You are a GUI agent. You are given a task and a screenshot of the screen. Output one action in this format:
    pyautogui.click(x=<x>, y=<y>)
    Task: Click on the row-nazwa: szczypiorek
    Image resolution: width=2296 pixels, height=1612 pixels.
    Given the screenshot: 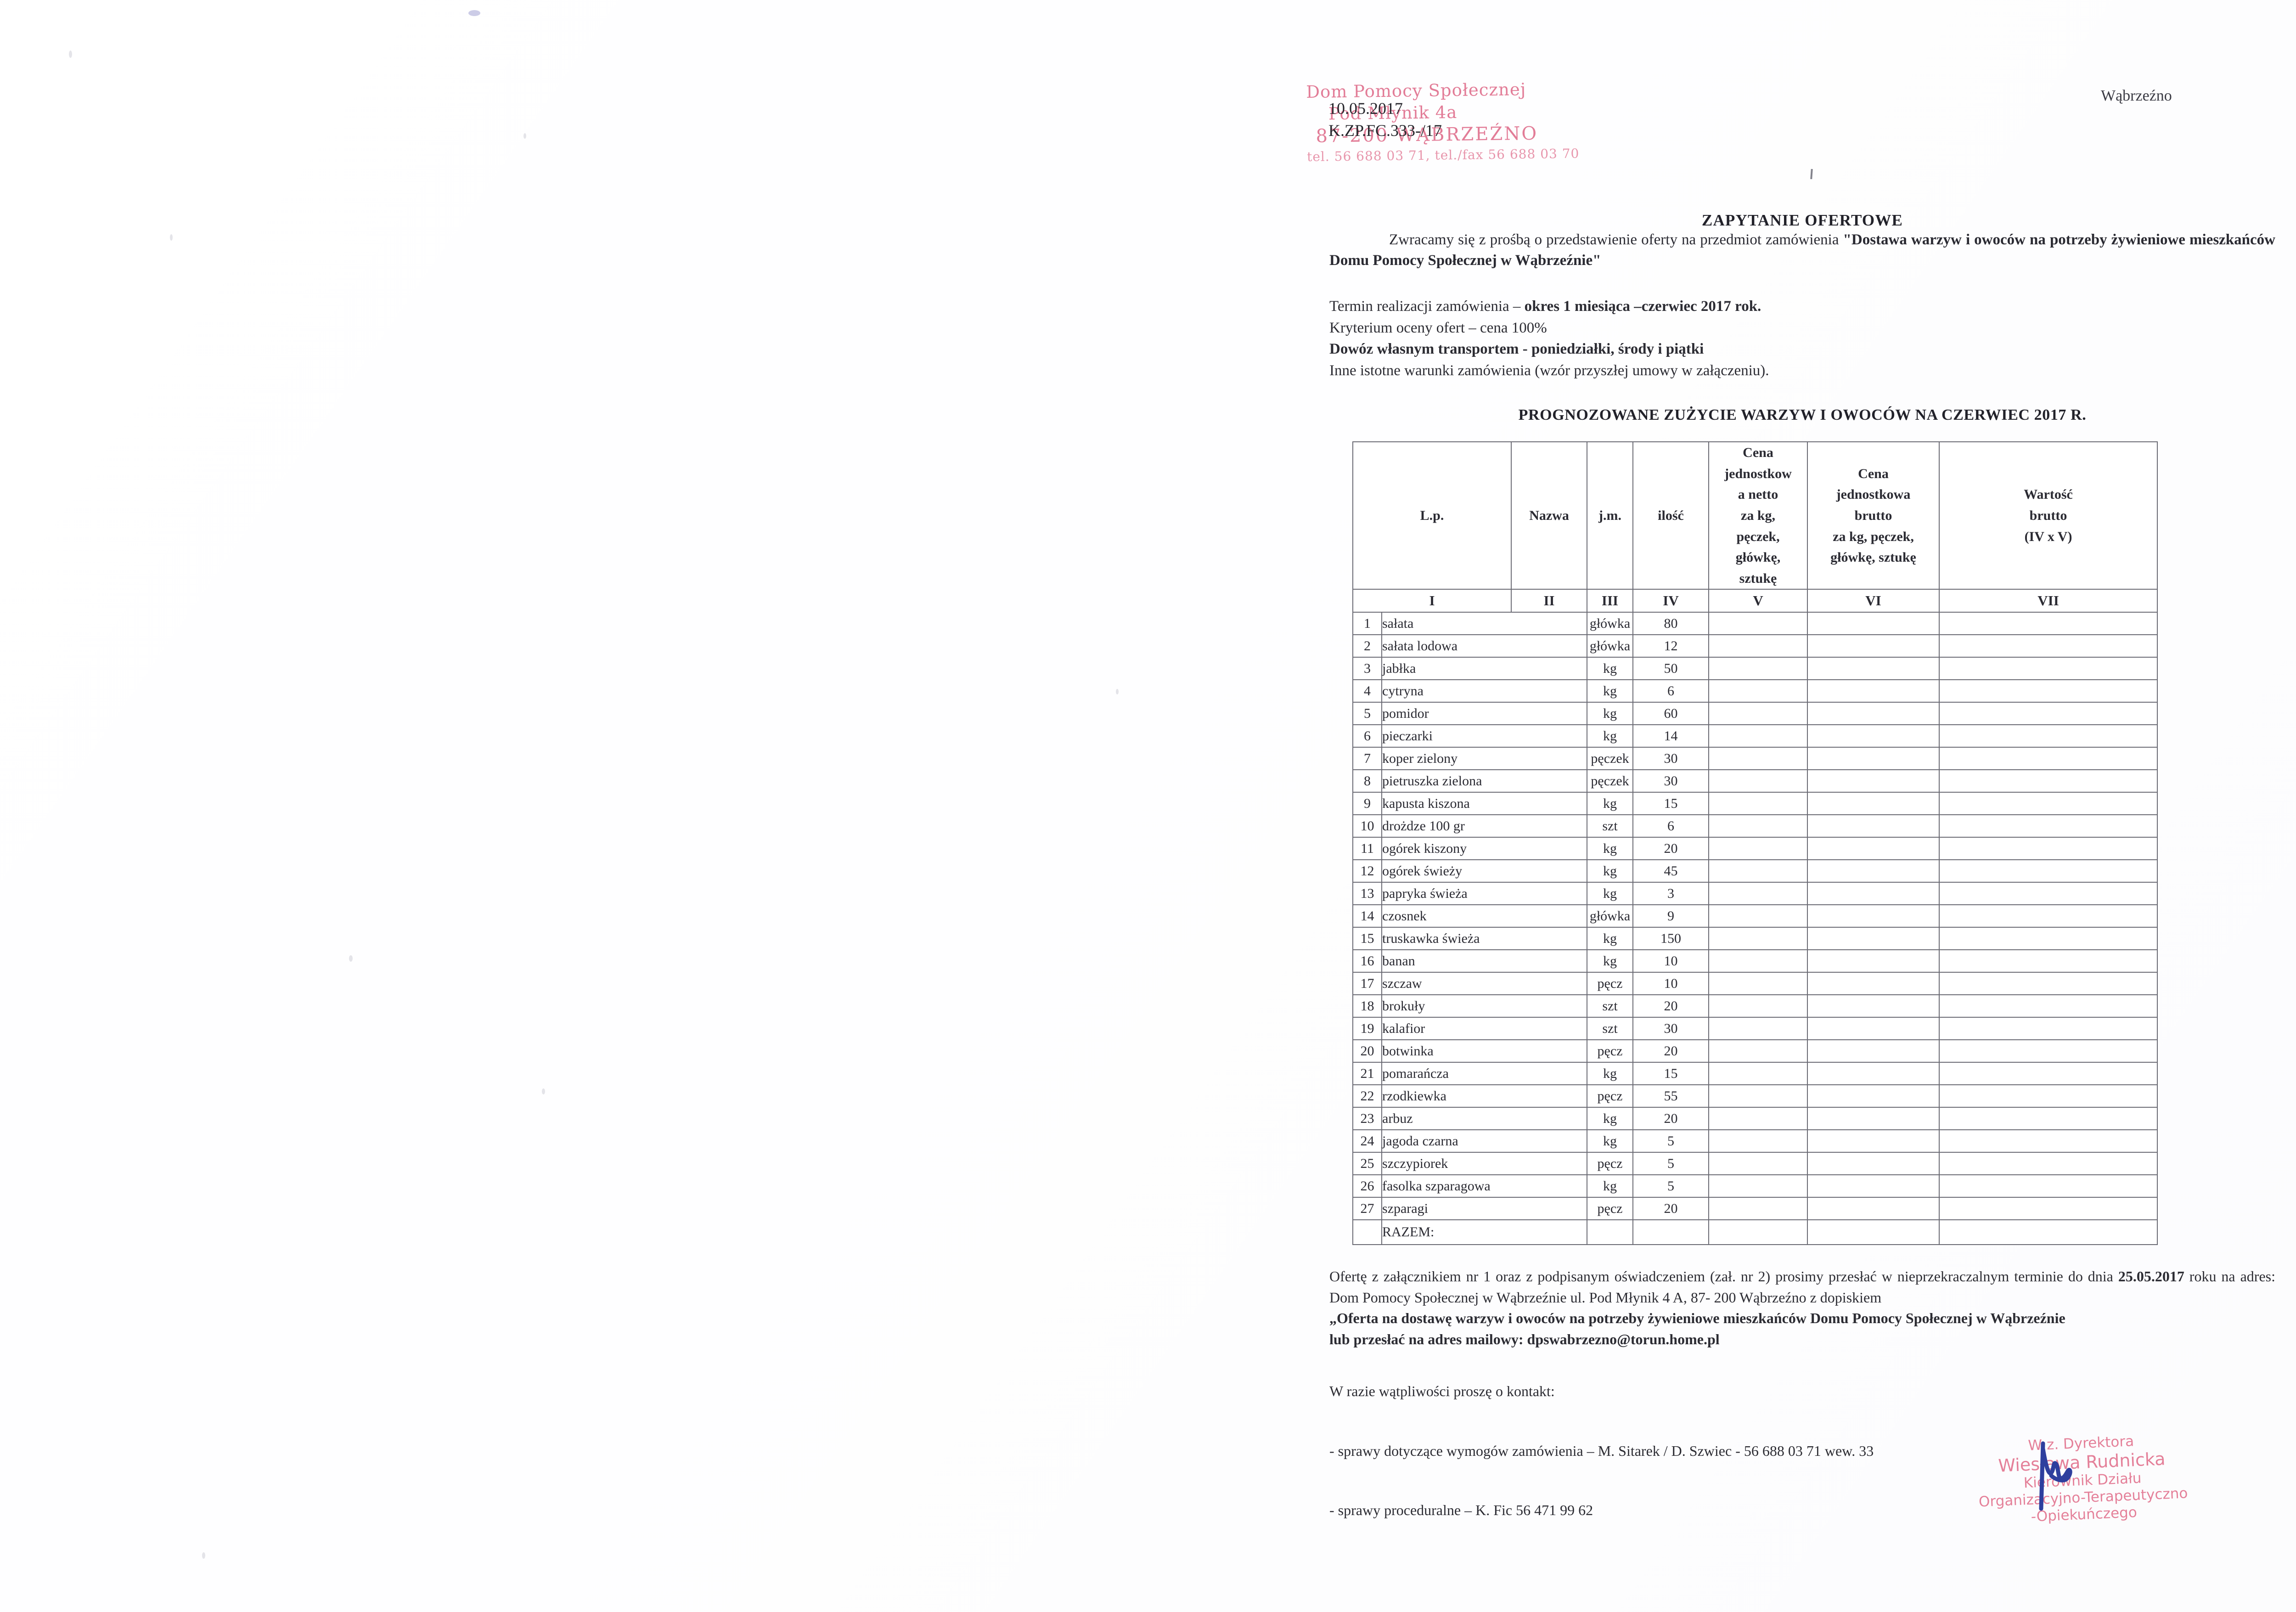 What is the action you would take?
    pyautogui.click(x=1485, y=1164)
    